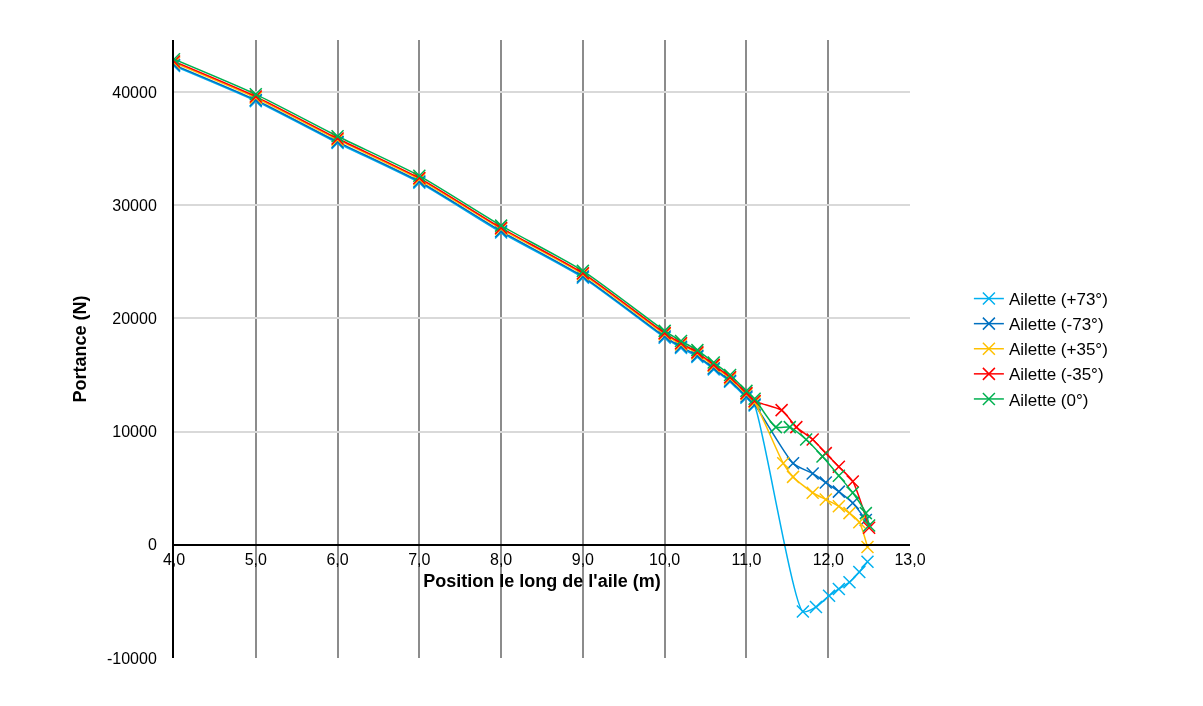 This screenshot has width=1203, height=706. What do you see at coordinates (255, 560) in the screenshot?
I see `x-tick-label: 5,0` at bounding box center [255, 560].